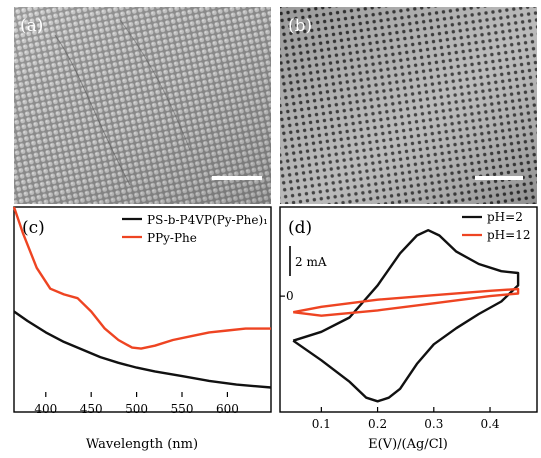 This screenshot has width=541, height=458. What do you see at coordinates (489, 424) in the screenshot?
I see `chart-d-x-tick-label: 0.4` at bounding box center [489, 424].